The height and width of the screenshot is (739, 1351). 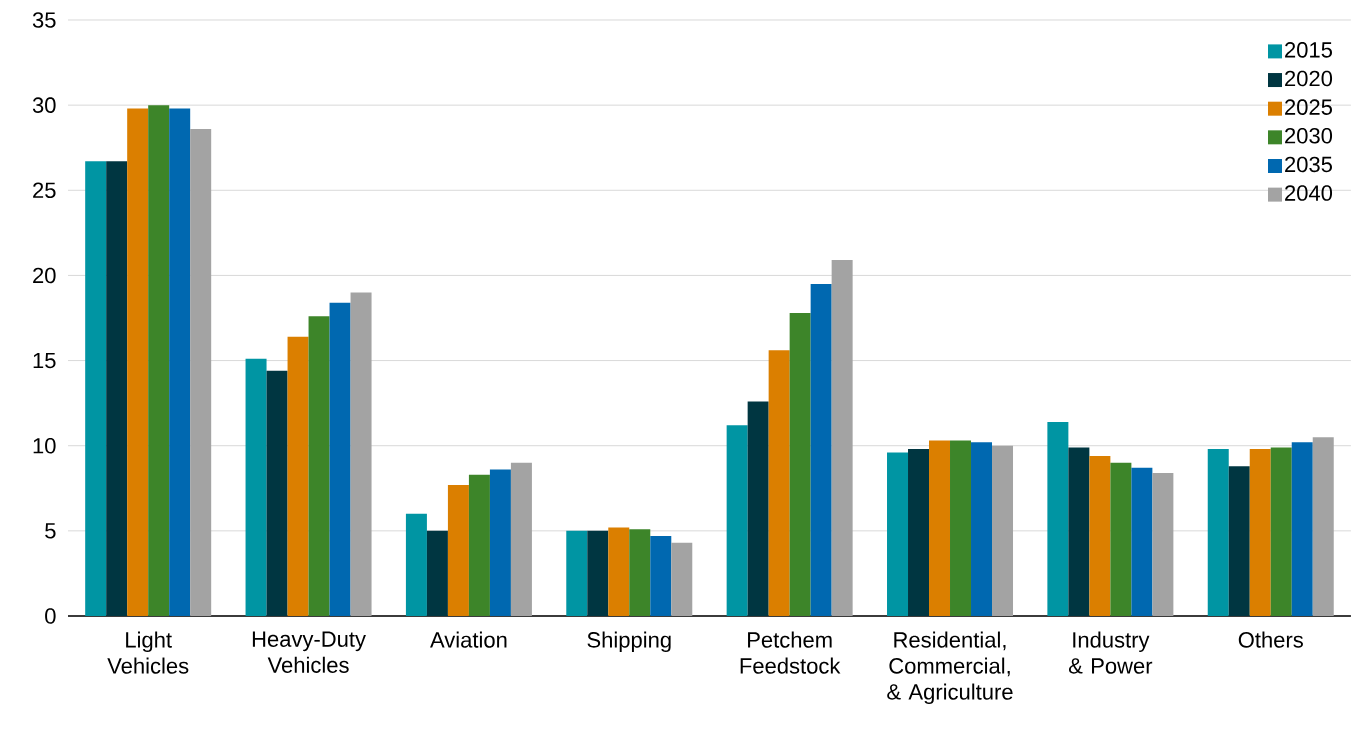 I want to click on y-tick-label: 10, so click(x=44, y=445).